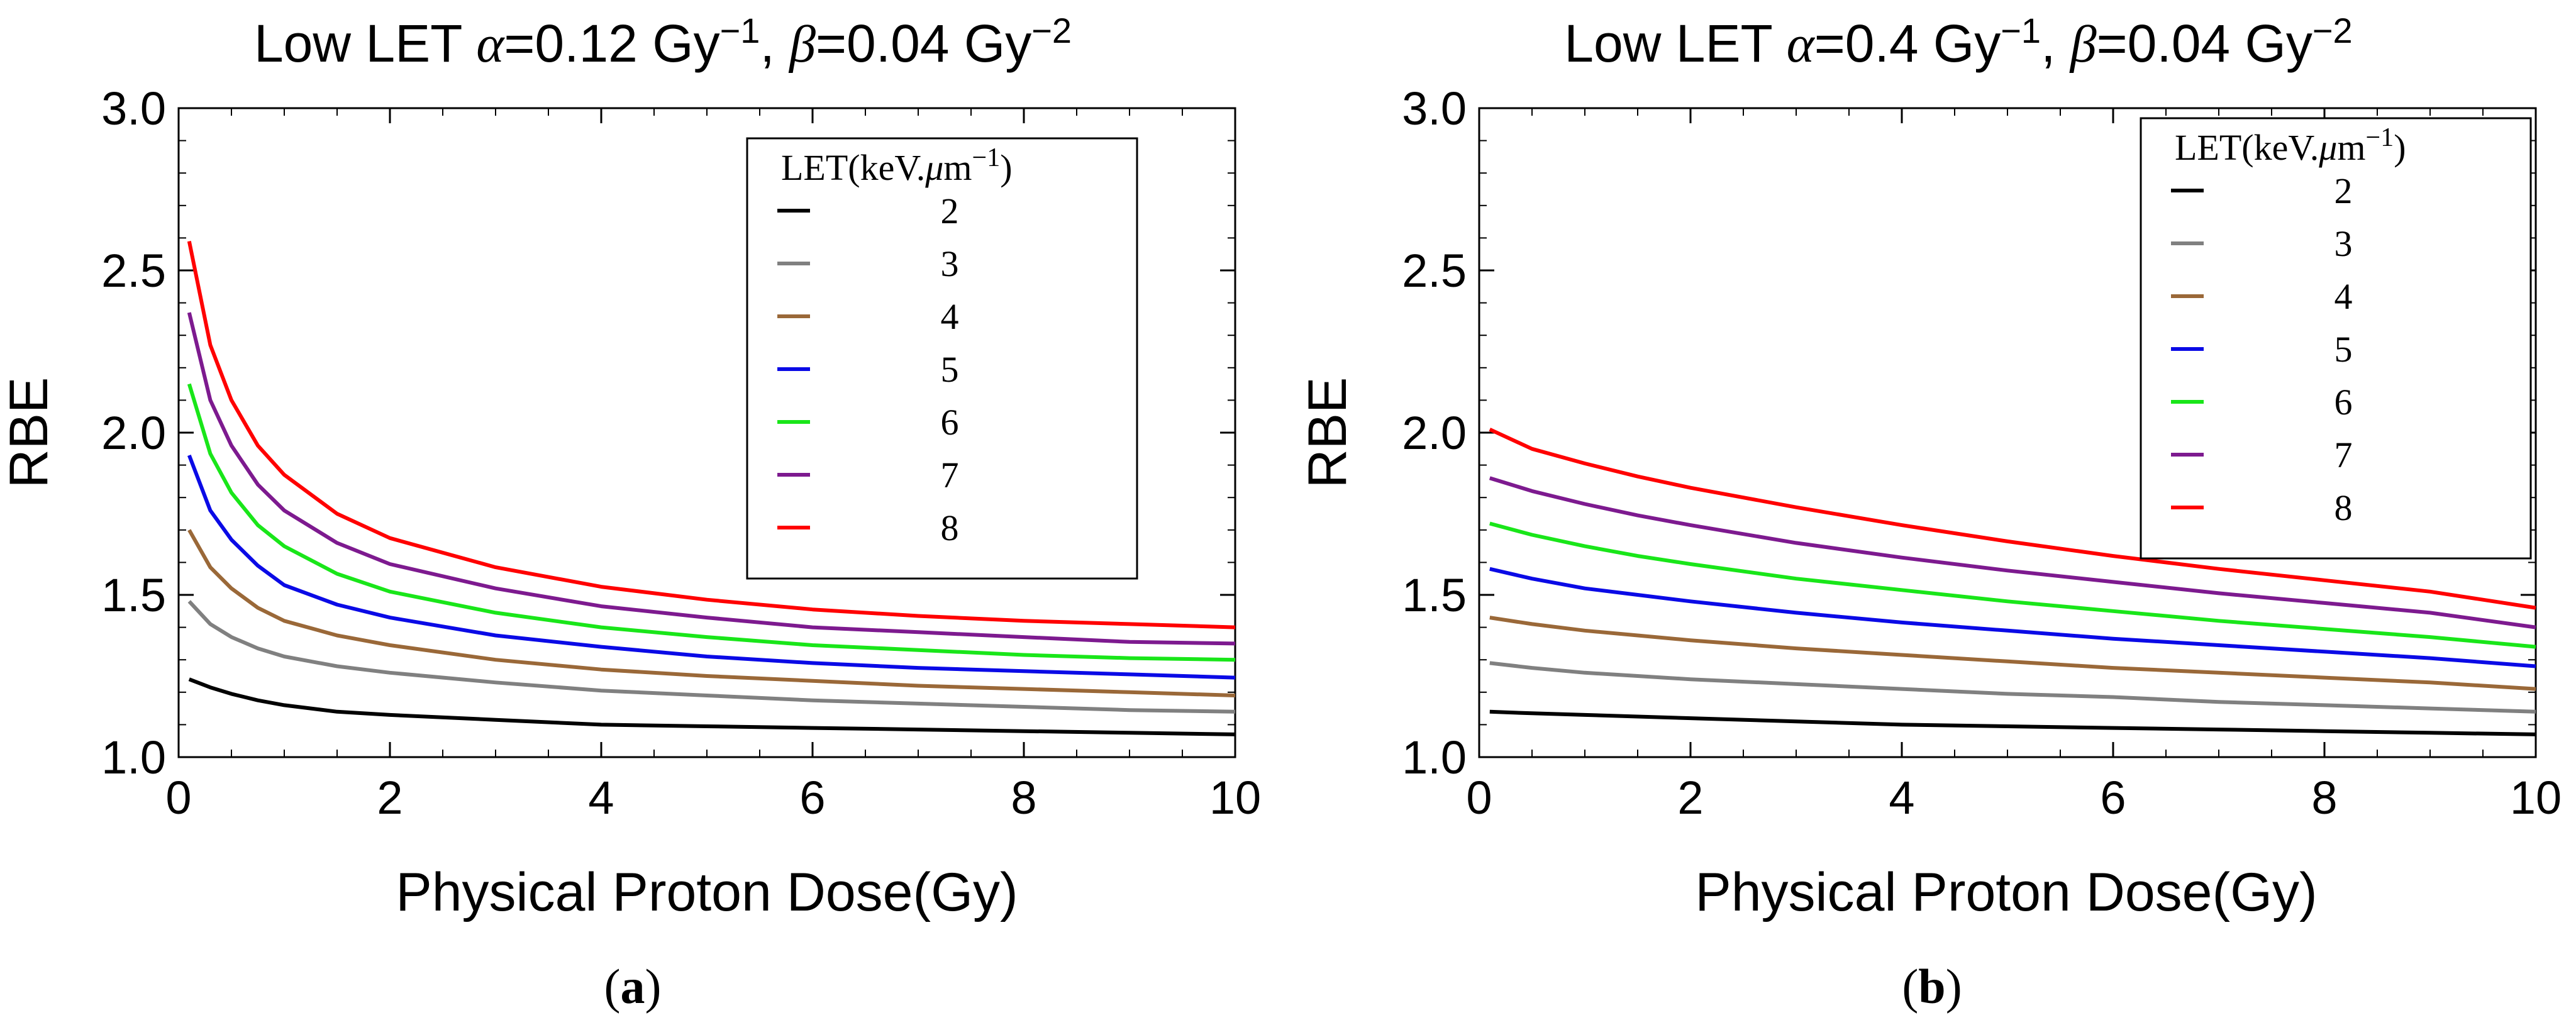 The width and height of the screenshot is (2576, 1025). Describe the element at coordinates (2262, 349) in the screenshot. I see `legend-entries-b: 2 3 4 5 6 7 8` at that location.